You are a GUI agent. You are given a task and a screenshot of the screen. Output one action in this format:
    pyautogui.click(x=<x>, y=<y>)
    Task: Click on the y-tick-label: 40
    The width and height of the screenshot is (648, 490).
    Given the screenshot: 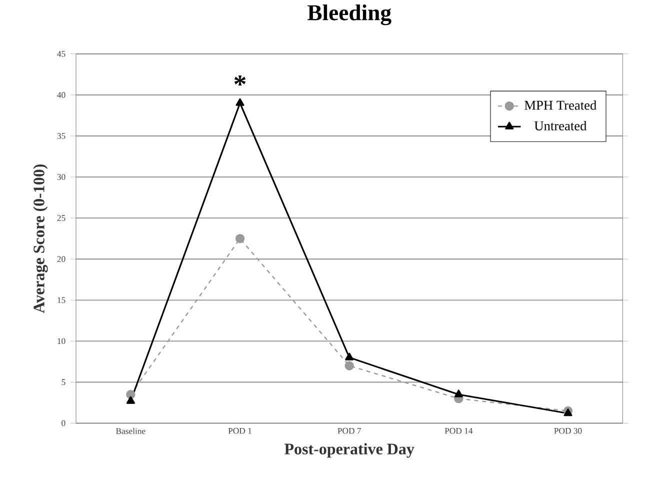 What is the action you would take?
    pyautogui.click(x=61, y=95)
    